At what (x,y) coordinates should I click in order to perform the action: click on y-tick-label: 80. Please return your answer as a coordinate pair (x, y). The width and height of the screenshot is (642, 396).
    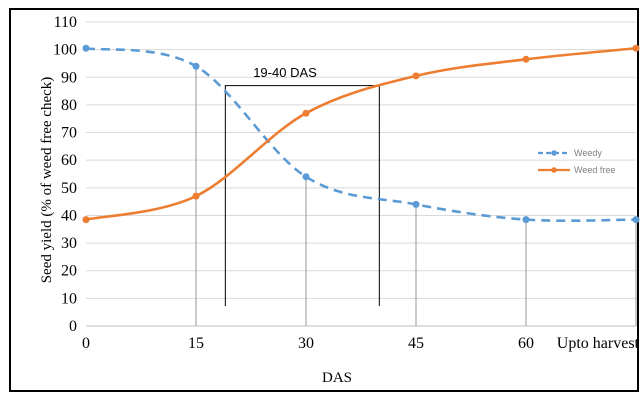
    Looking at the image, I should click on (69, 105).